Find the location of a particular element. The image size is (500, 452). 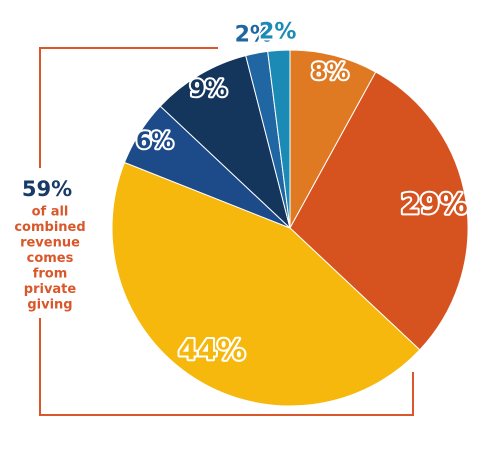

annotation-line: from is located at coordinates (50, 274).